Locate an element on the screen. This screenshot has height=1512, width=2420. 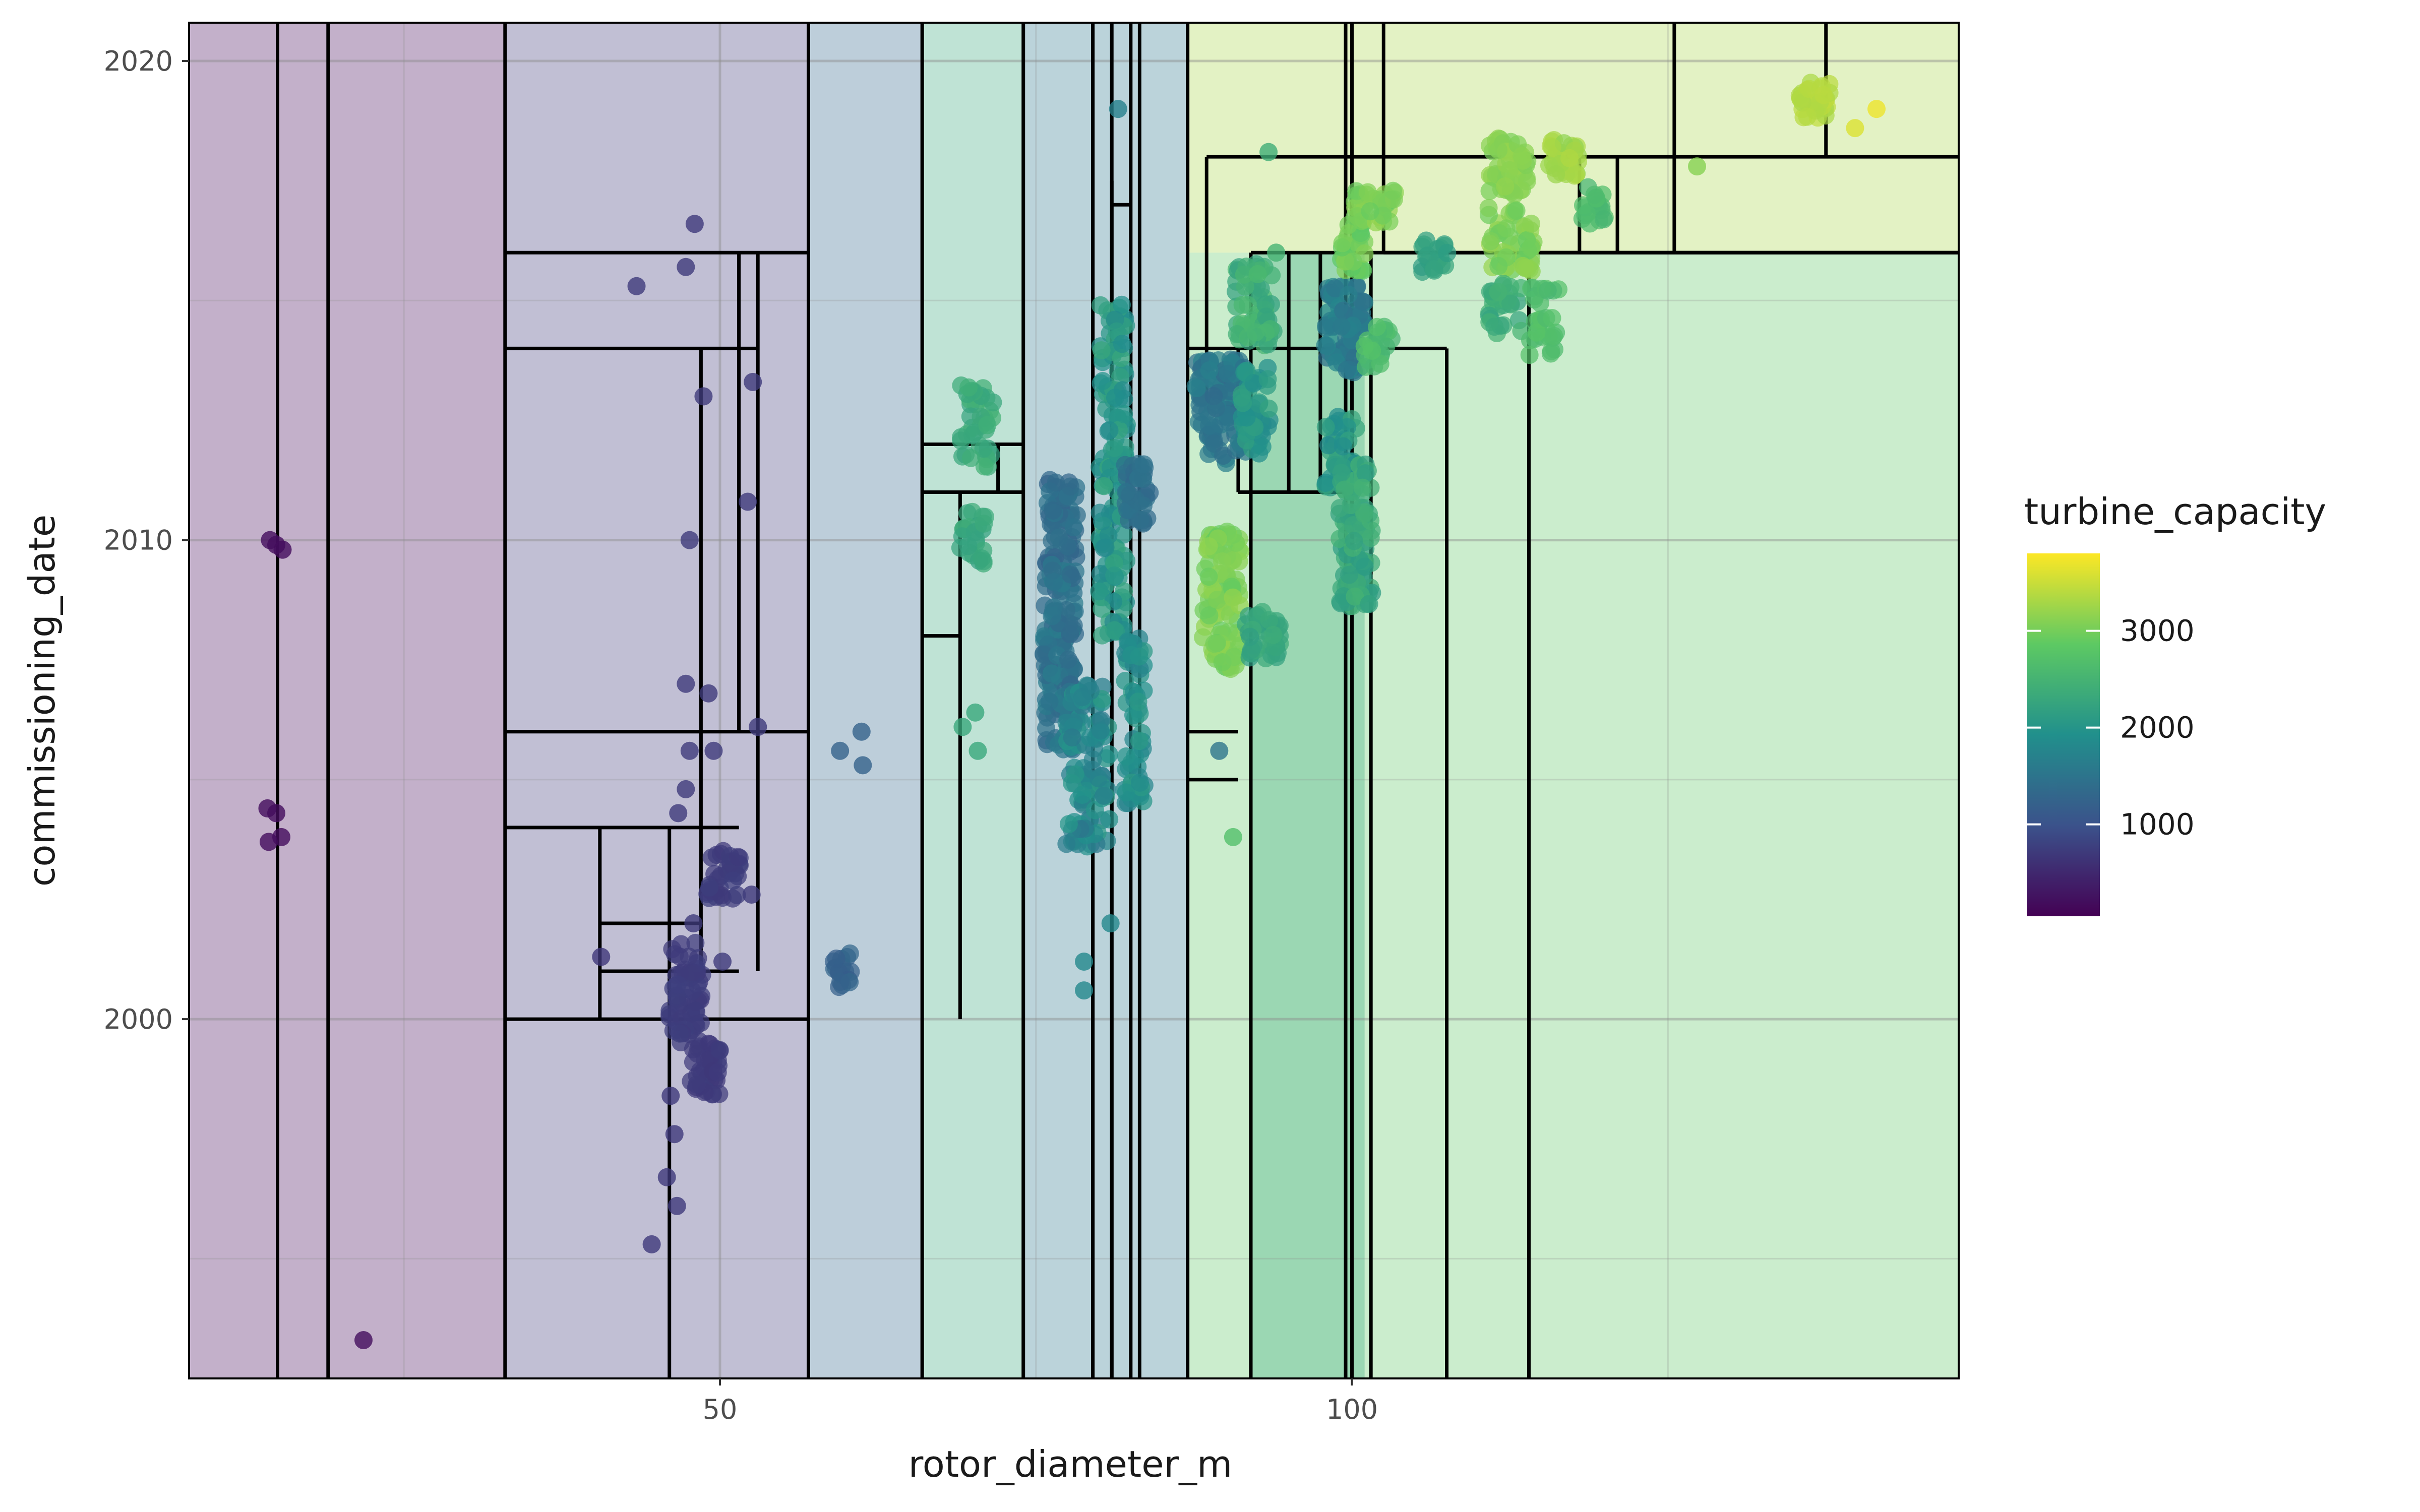
y-tick-label: 2020 is located at coordinates (138, 61).